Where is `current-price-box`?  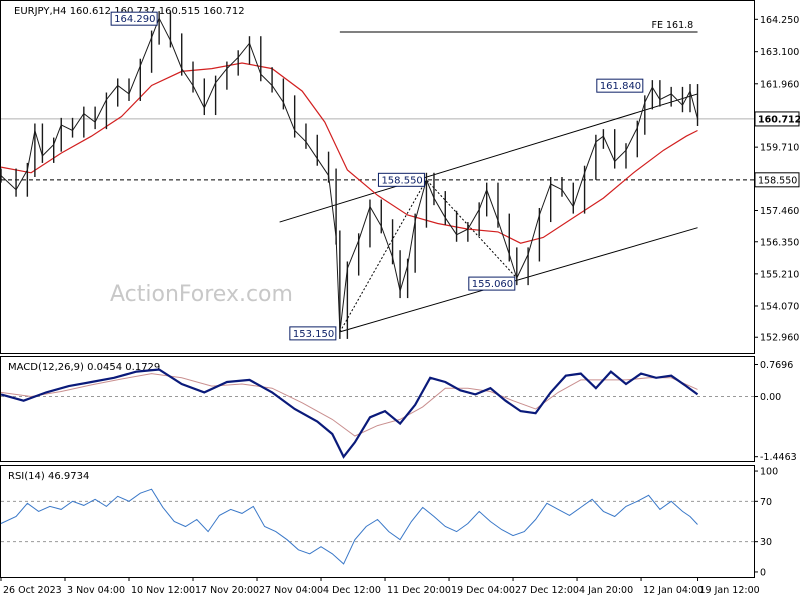
current-price-box is located at coordinates (777, 119).